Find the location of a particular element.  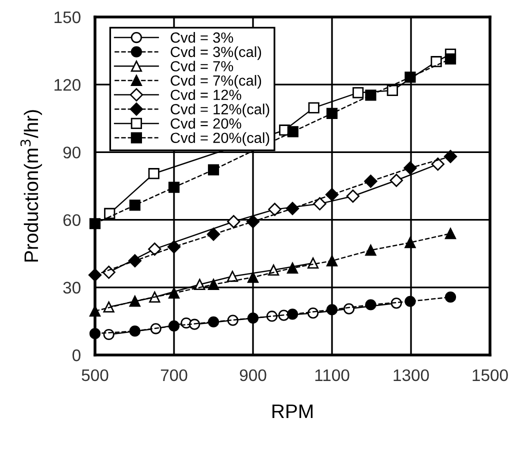

x-tick-label: 700 is located at coordinates (174, 375).